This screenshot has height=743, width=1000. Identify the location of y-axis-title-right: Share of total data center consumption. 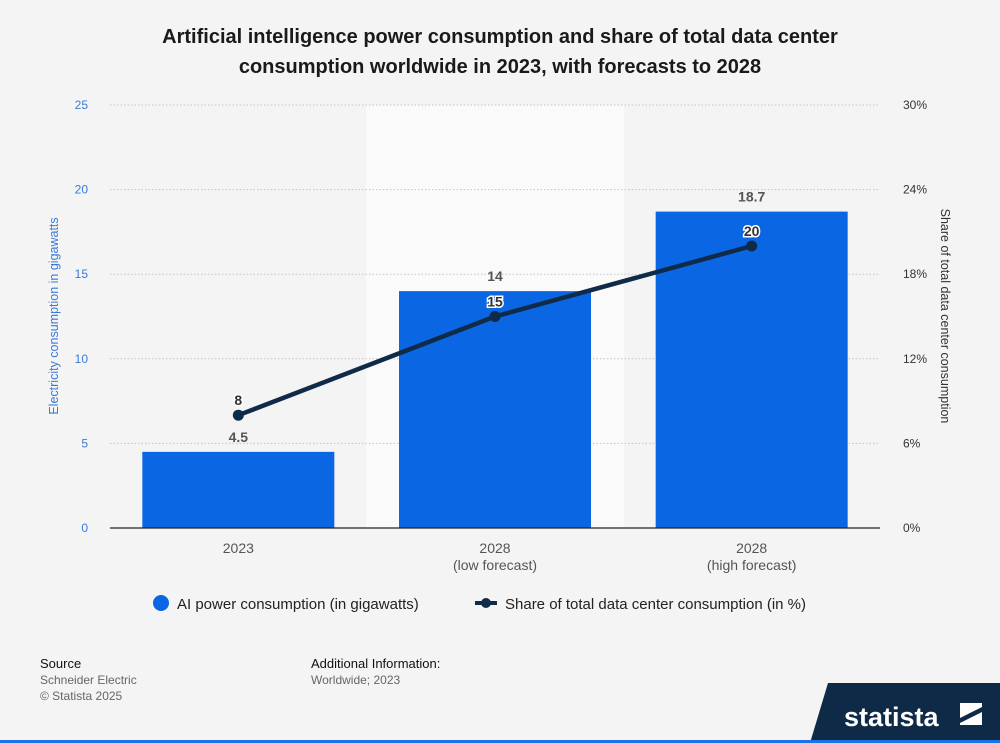
(945, 316).